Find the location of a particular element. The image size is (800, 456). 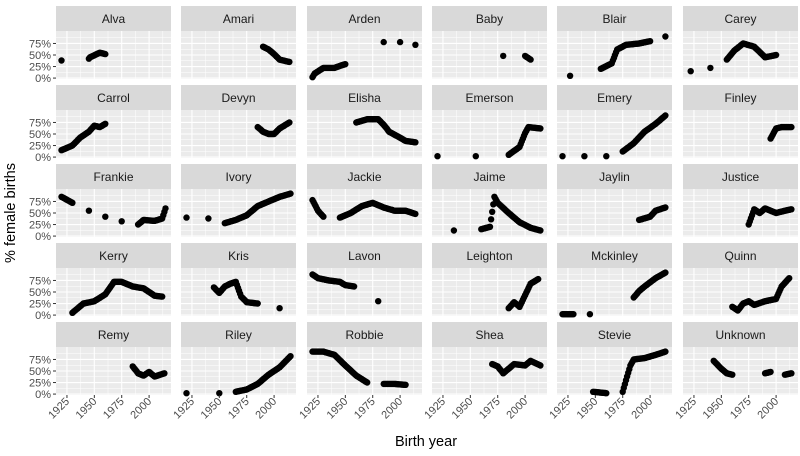

facet-label: Carrol is located at coordinates (113, 98).